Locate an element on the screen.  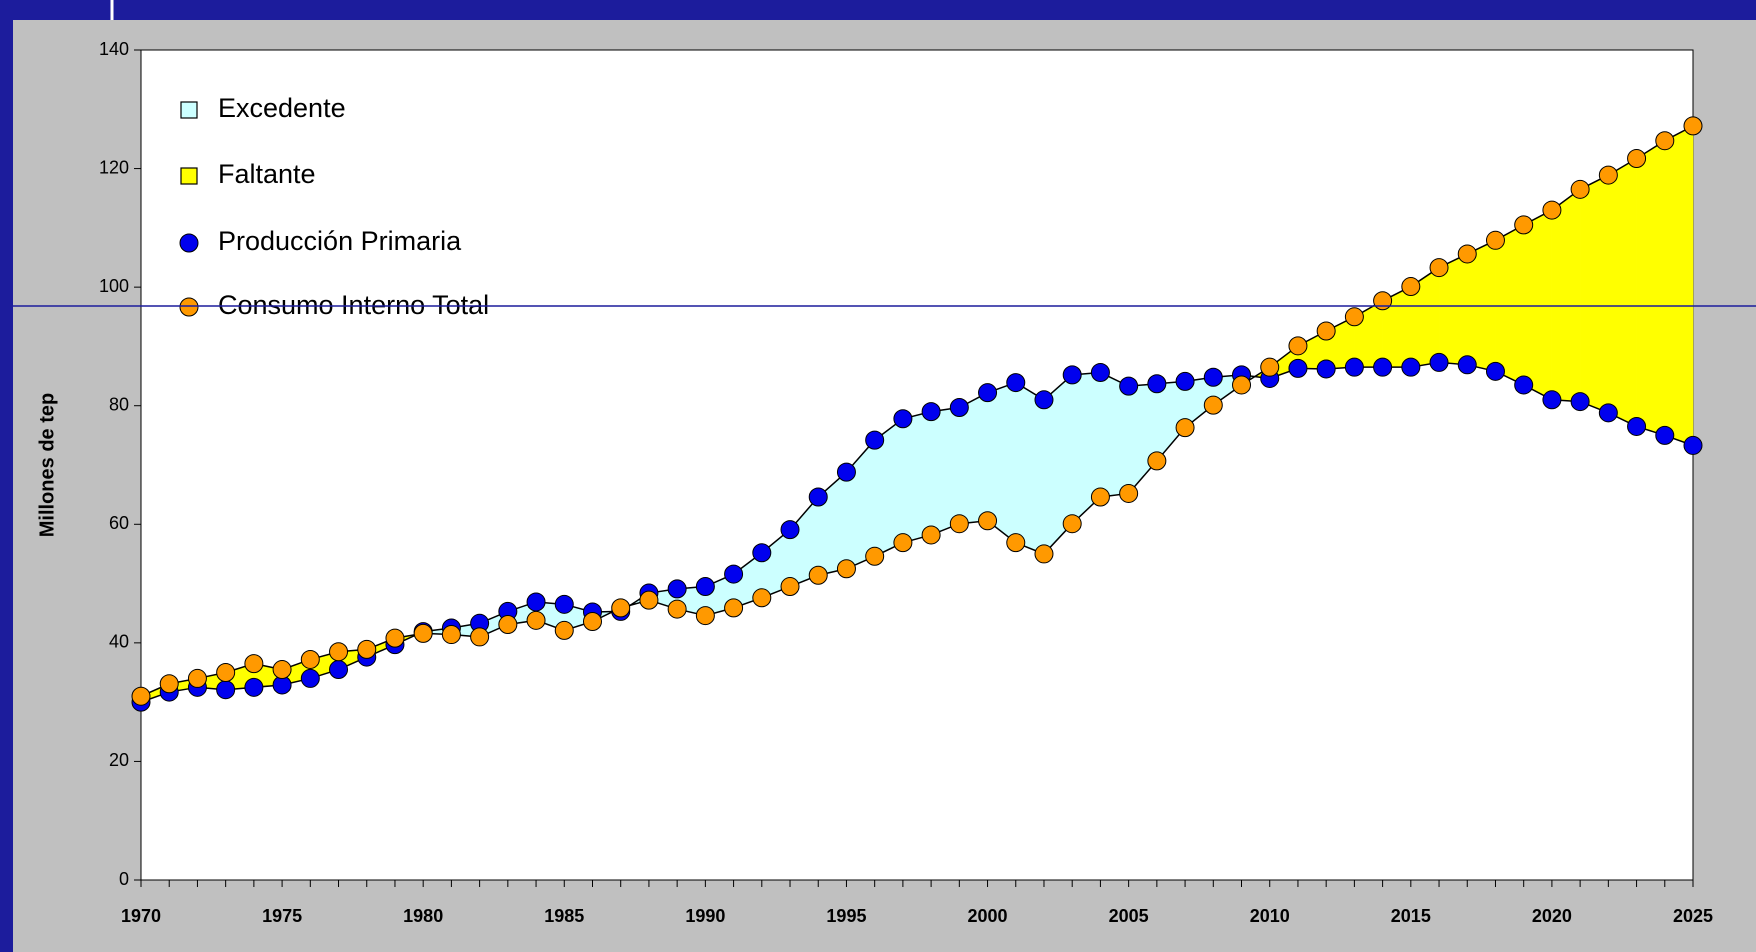
x-tick-label: 1995 is located at coordinates (846, 916).